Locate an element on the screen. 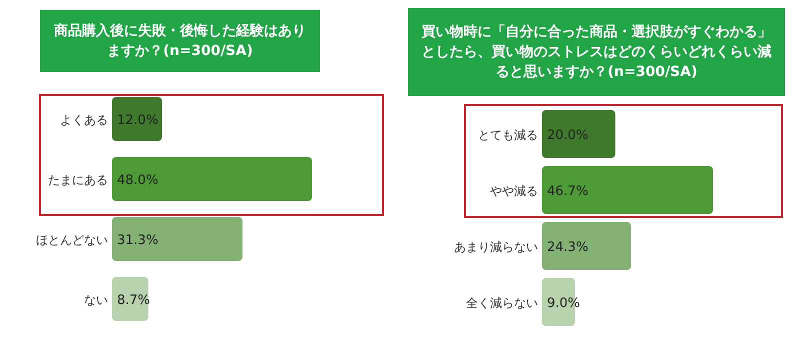 This screenshot has height=352, width=800. y-tick-label: あまり減らない is located at coordinates (496, 247).